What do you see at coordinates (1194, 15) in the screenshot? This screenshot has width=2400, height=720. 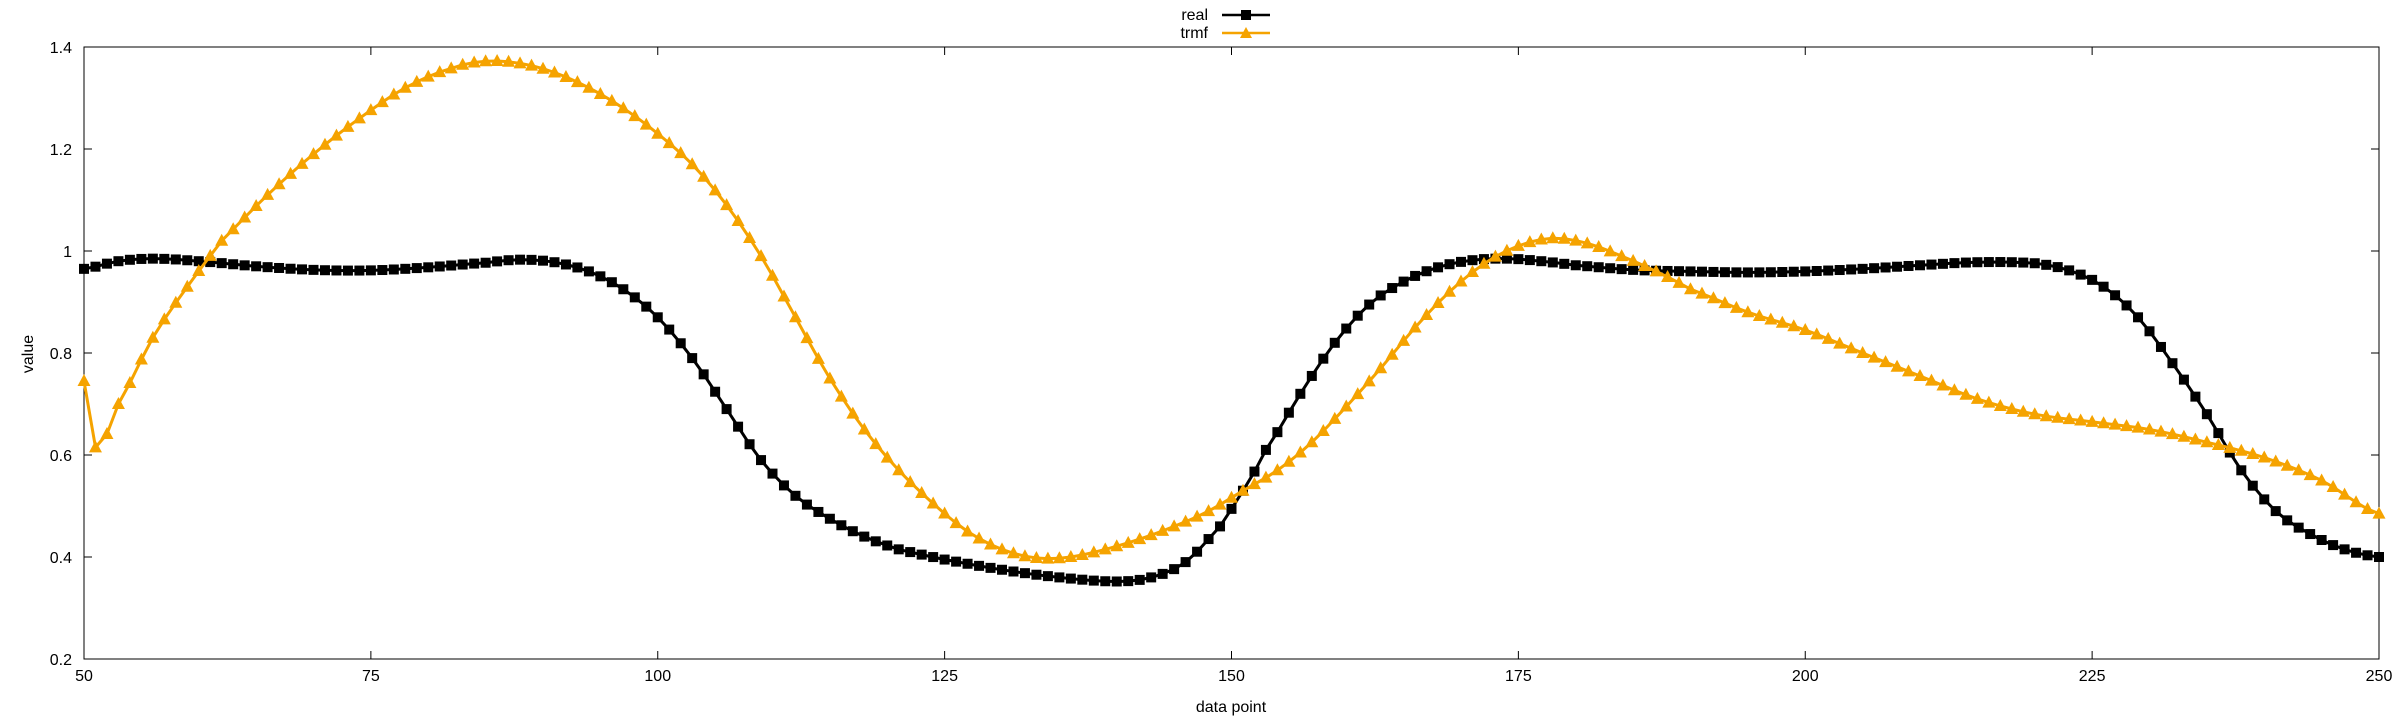 I see `legend-label-real: real` at bounding box center [1194, 15].